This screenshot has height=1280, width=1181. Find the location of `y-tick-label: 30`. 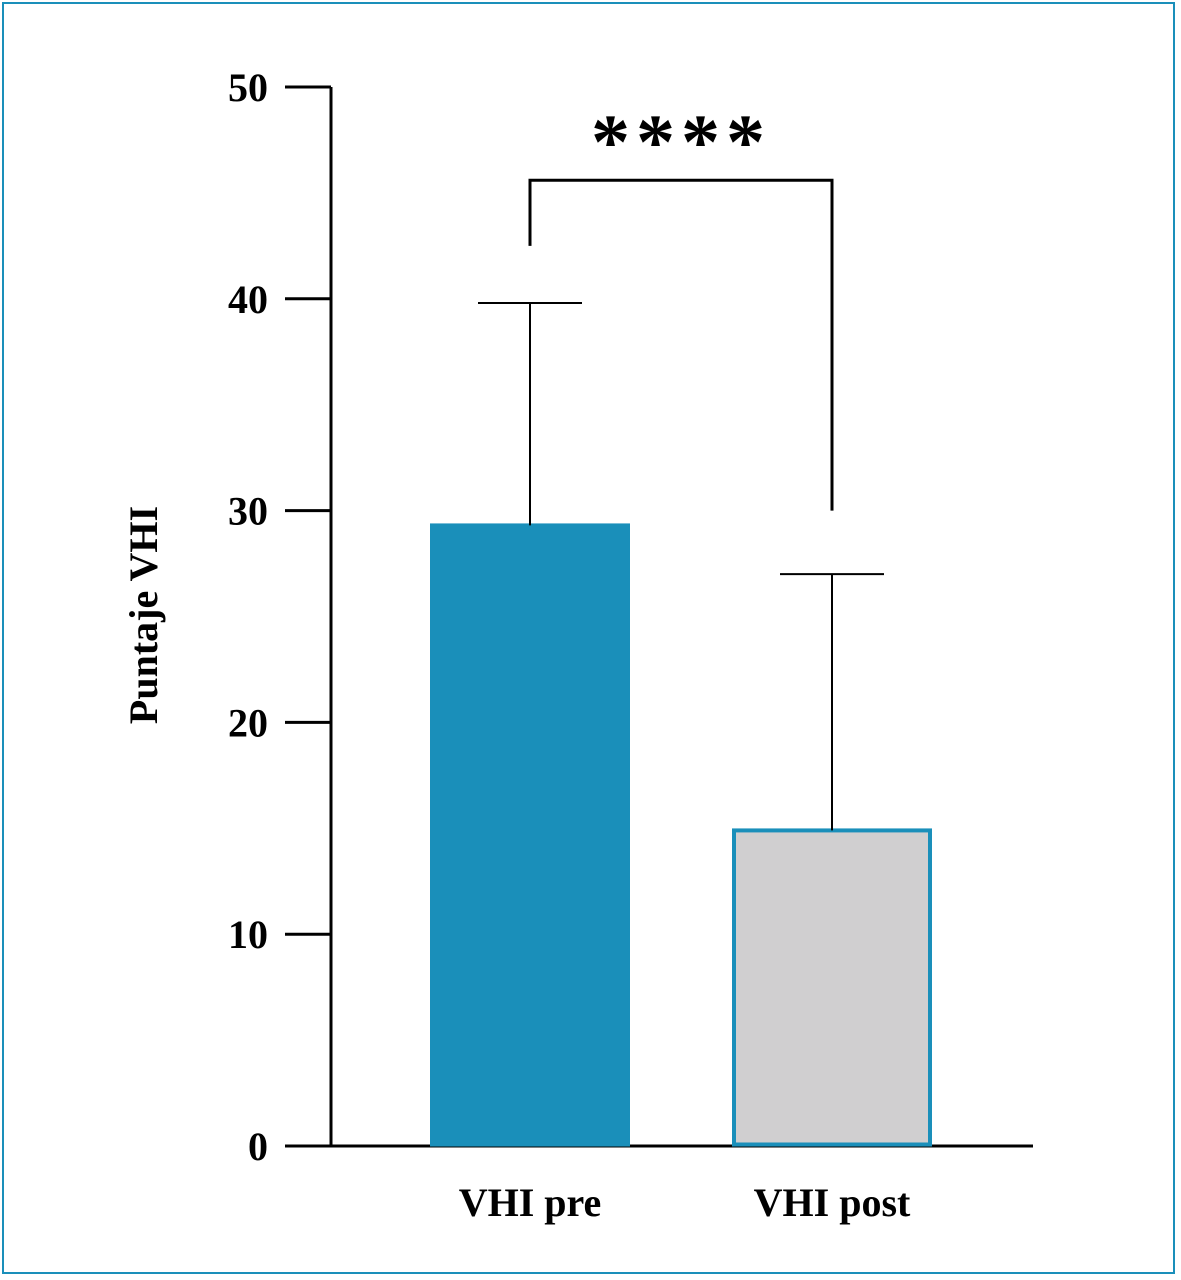

y-tick-label: 30 is located at coordinates (248, 511).